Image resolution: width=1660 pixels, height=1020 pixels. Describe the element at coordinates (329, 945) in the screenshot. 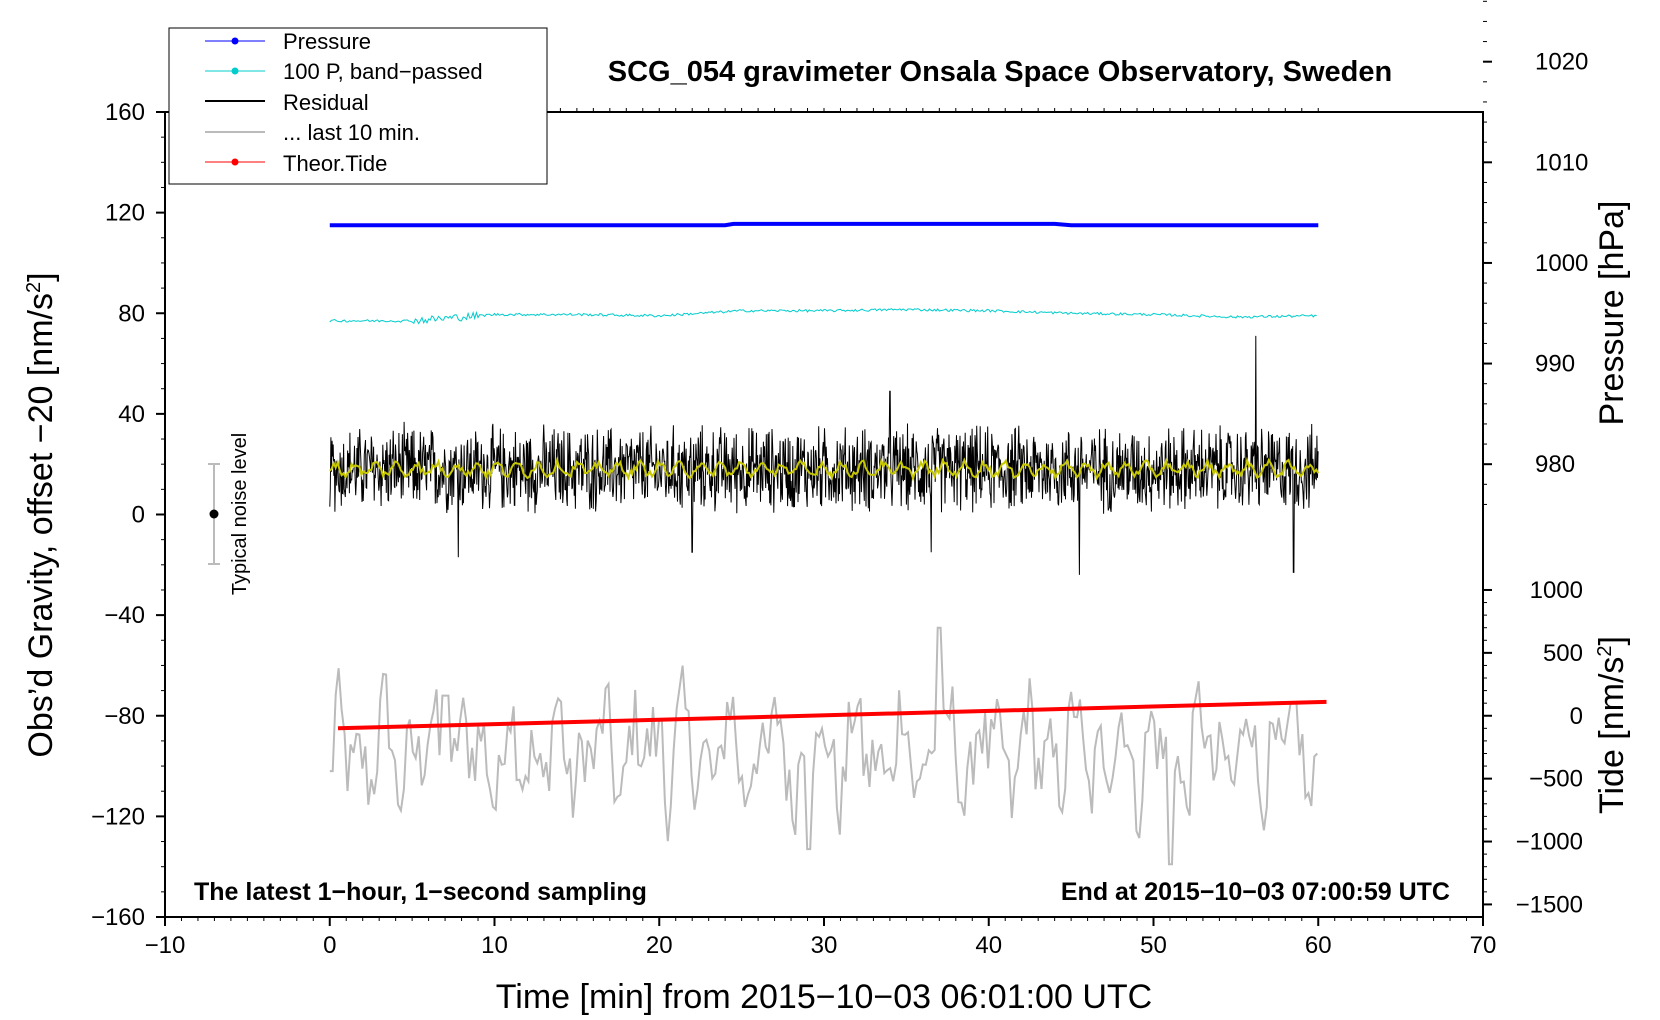

I see `x-tick-label: 0` at that location.